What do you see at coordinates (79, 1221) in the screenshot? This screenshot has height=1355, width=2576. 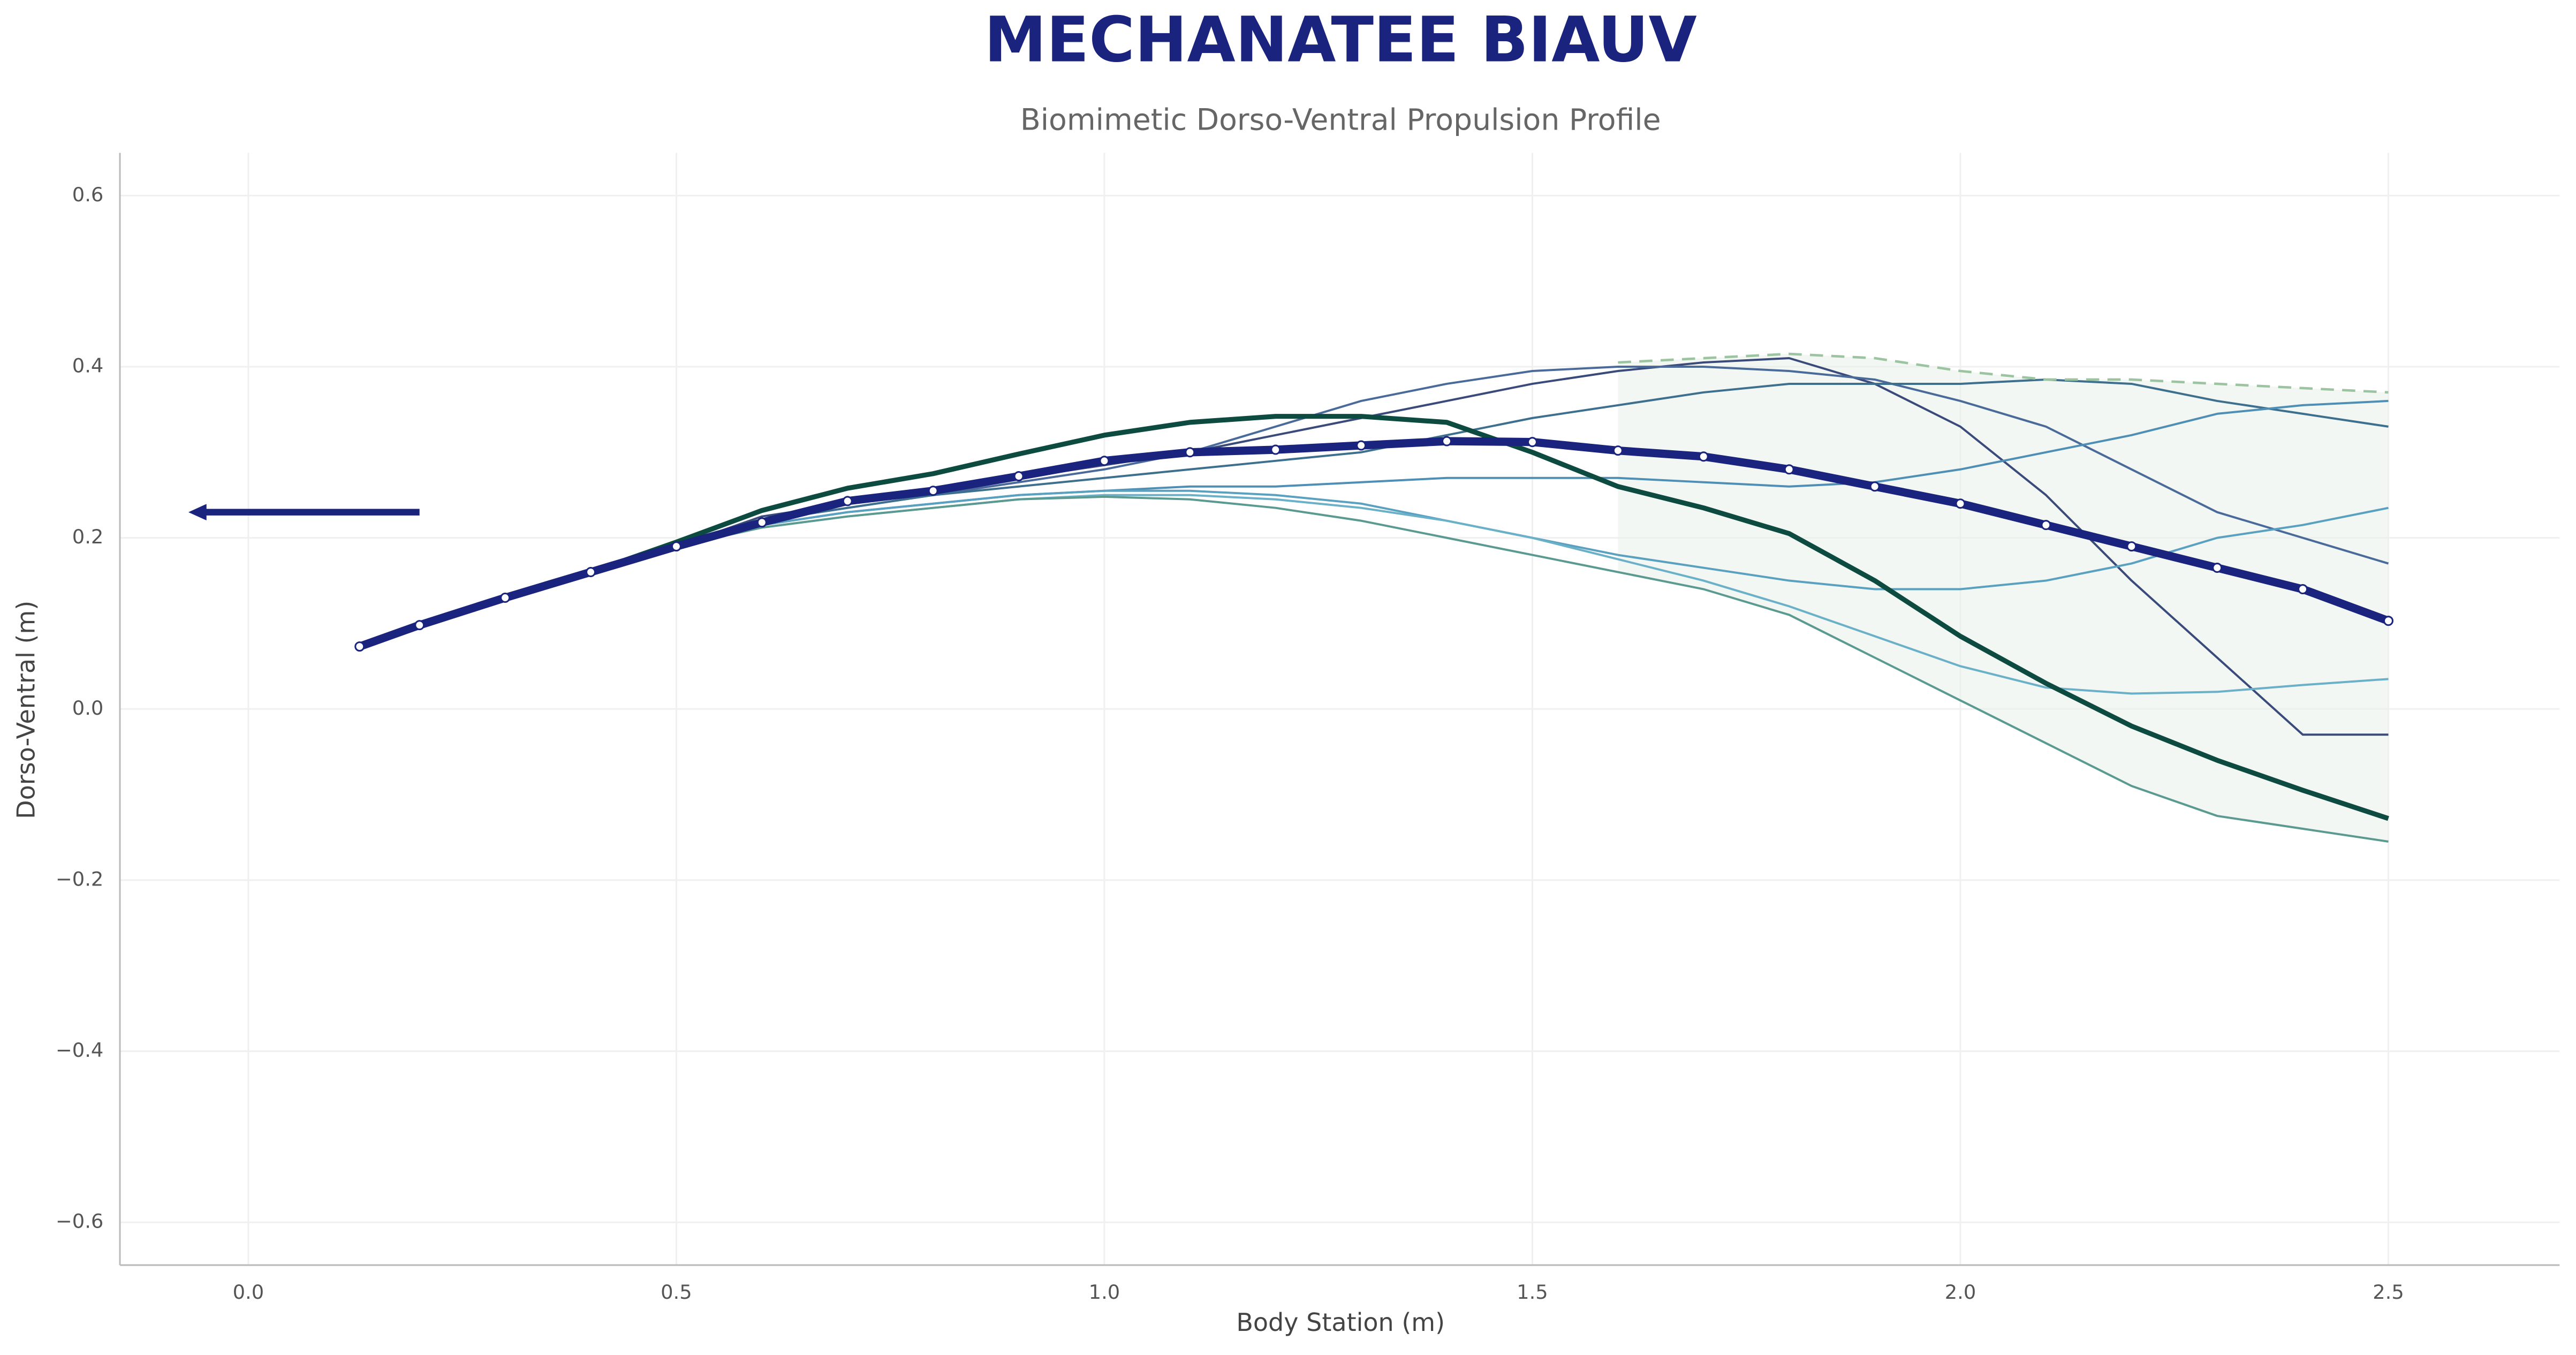 I see `y-tick-label: −0.6` at bounding box center [79, 1221].